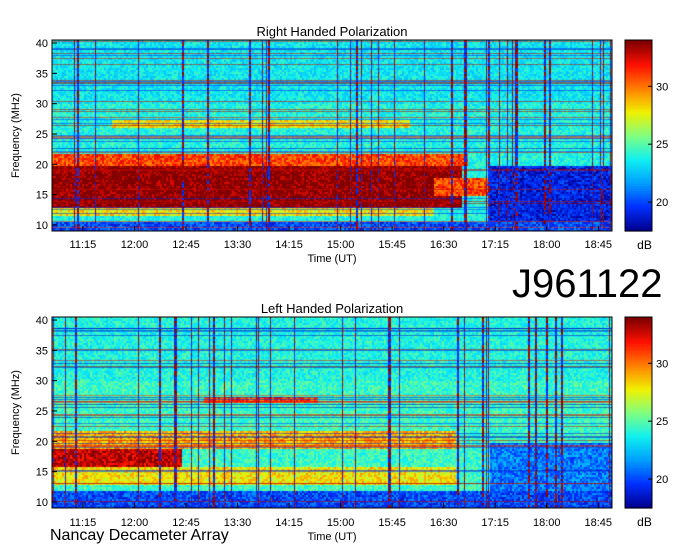  I want to click on colorbar-frame, so click(638, 412).